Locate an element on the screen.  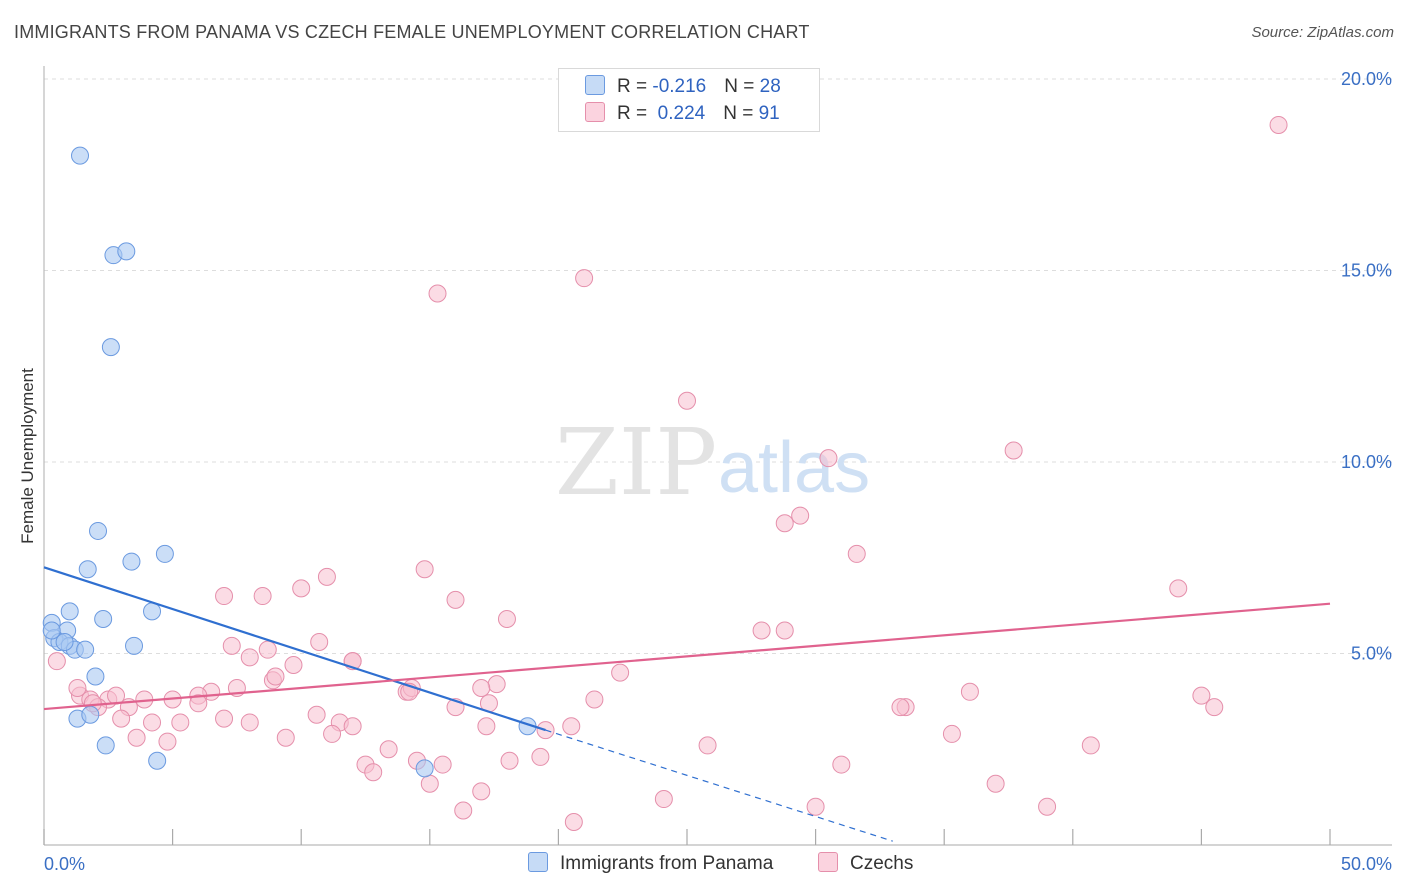
y-tick-label: 15.0% is located at coordinates (1366, 271).